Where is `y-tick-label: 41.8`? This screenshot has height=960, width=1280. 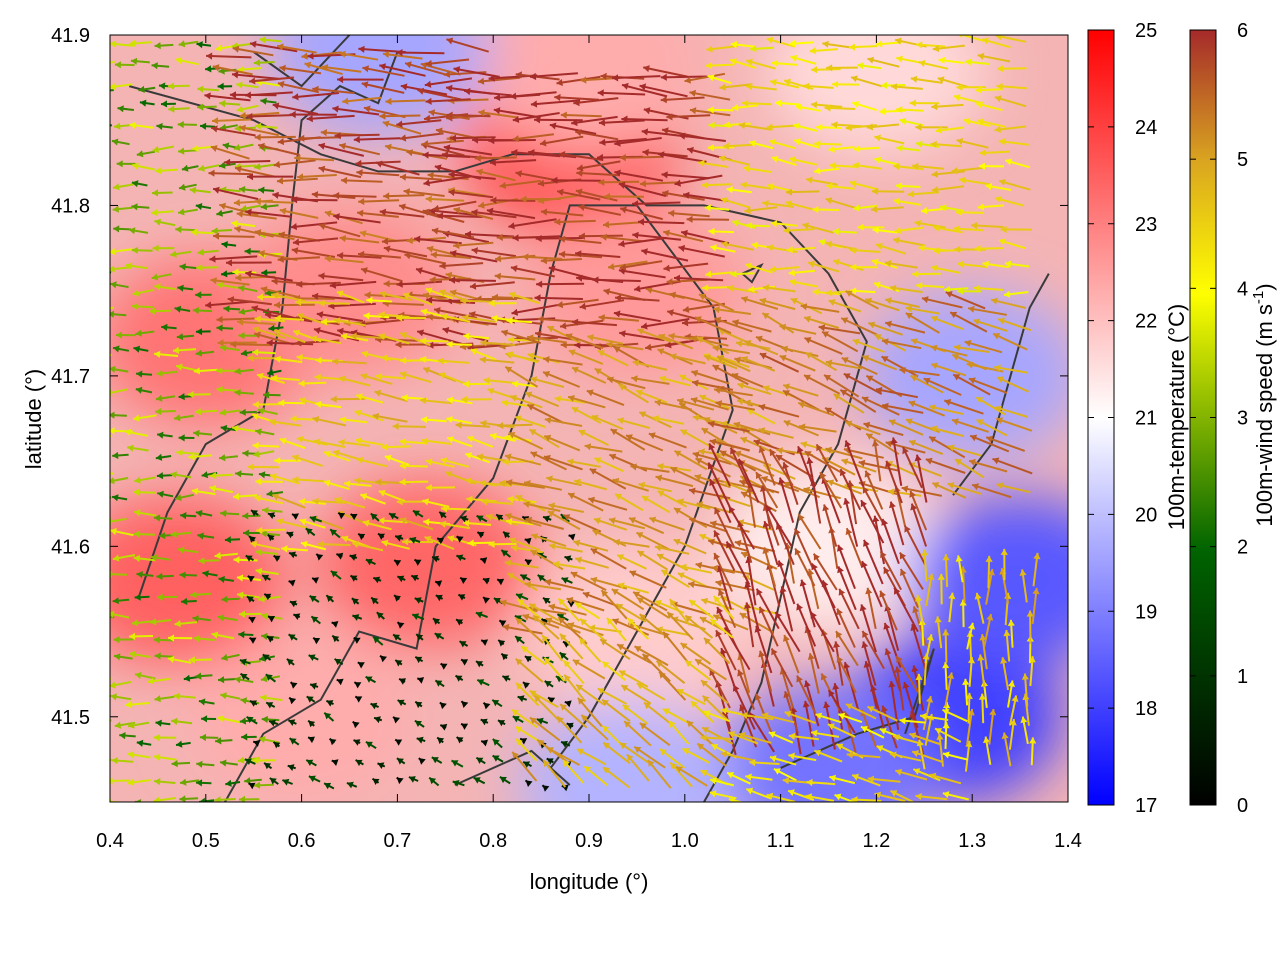
y-tick-label: 41.8 is located at coordinates (70, 206).